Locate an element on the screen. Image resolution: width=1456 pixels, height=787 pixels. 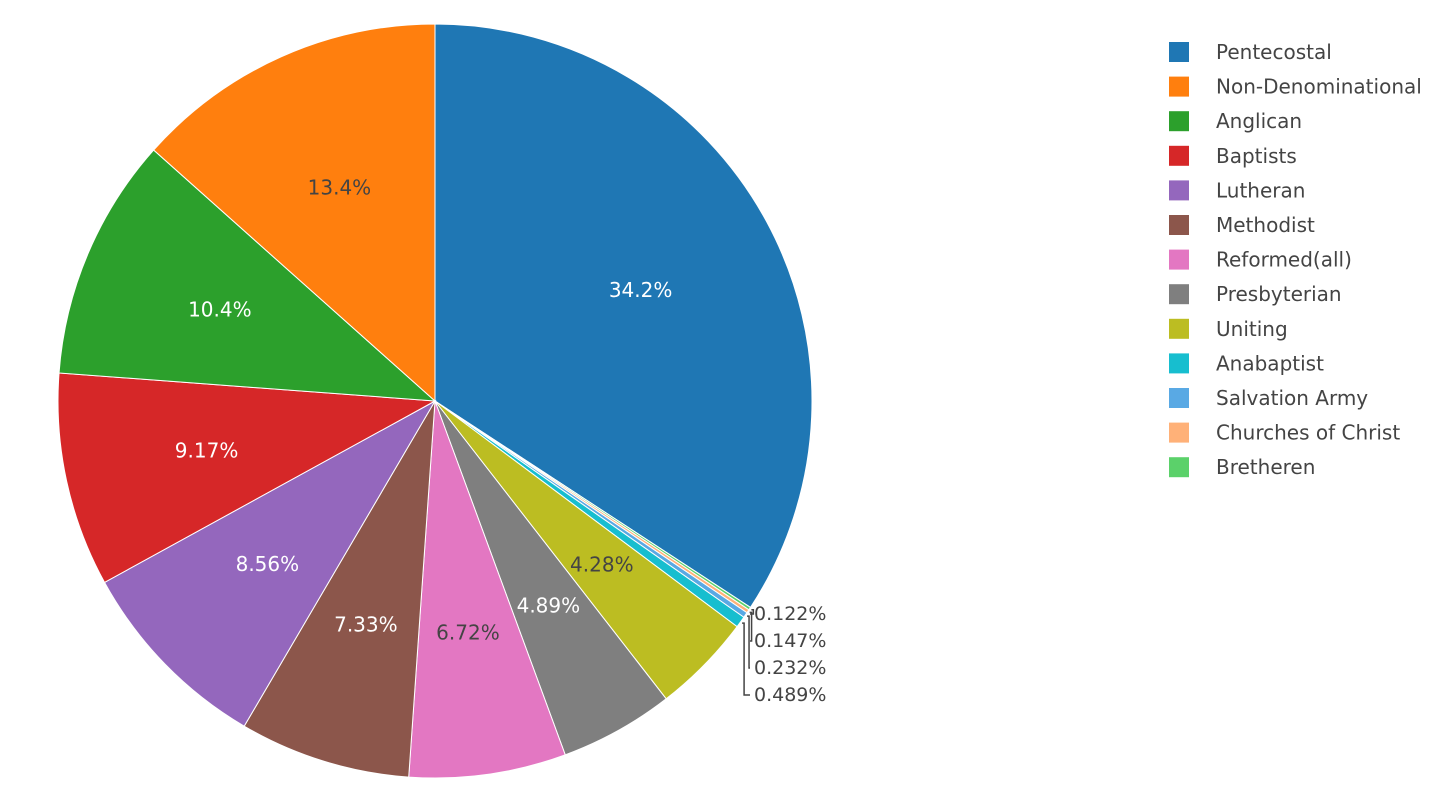
pie-slice-lutheran is located at coordinates (270, 563).